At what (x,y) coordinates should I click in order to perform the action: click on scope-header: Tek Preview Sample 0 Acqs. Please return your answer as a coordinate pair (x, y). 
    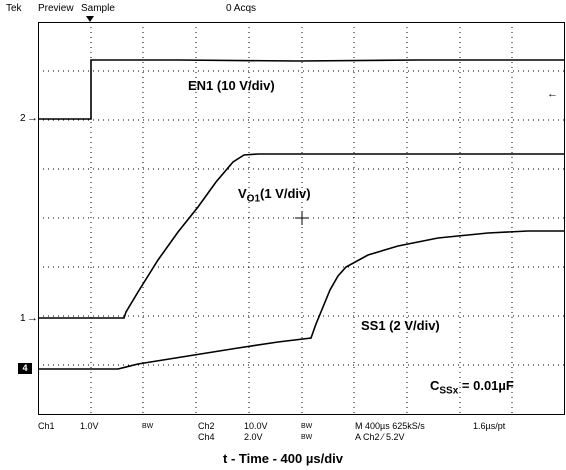
    Looking at the image, I should click on (283, 11).